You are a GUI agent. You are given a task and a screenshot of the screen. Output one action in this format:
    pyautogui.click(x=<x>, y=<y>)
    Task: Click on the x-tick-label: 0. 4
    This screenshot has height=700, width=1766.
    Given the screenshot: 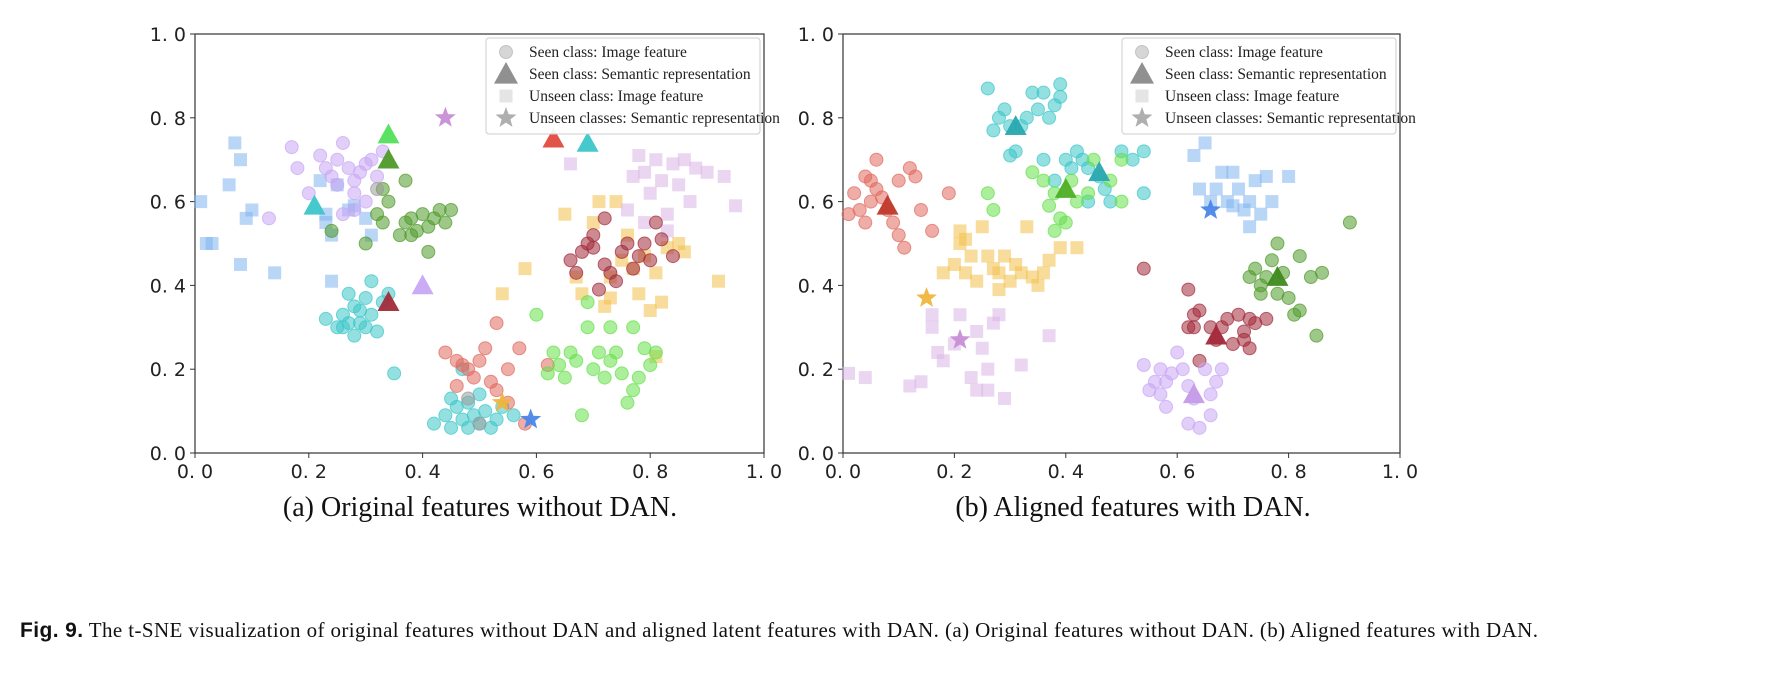 What is the action you would take?
    pyautogui.click(x=422, y=472)
    